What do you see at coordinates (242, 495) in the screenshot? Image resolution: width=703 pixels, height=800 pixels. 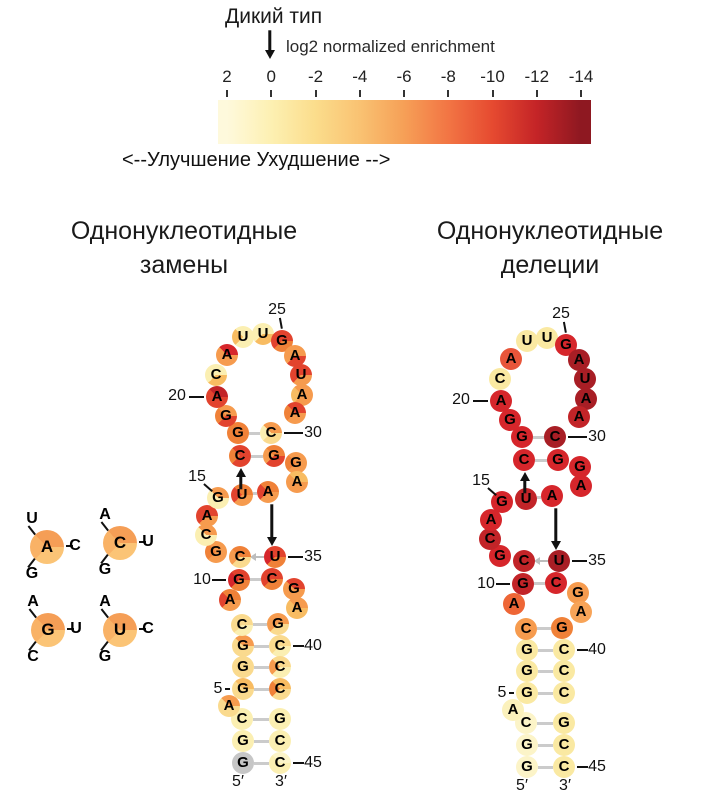 I see `nucleotide-16-U: U` at bounding box center [242, 495].